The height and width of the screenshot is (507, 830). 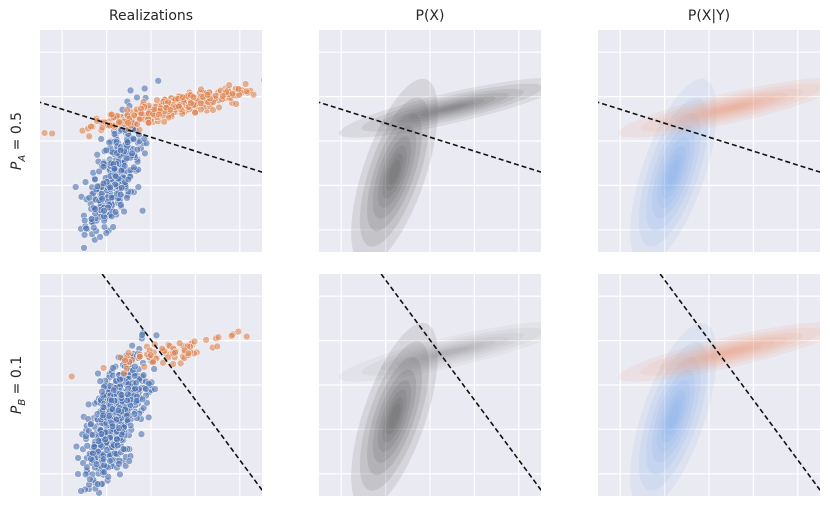 What do you see at coordinates (18, 141) in the screenshot?
I see `row-label-A: PA = 0.5` at bounding box center [18, 141].